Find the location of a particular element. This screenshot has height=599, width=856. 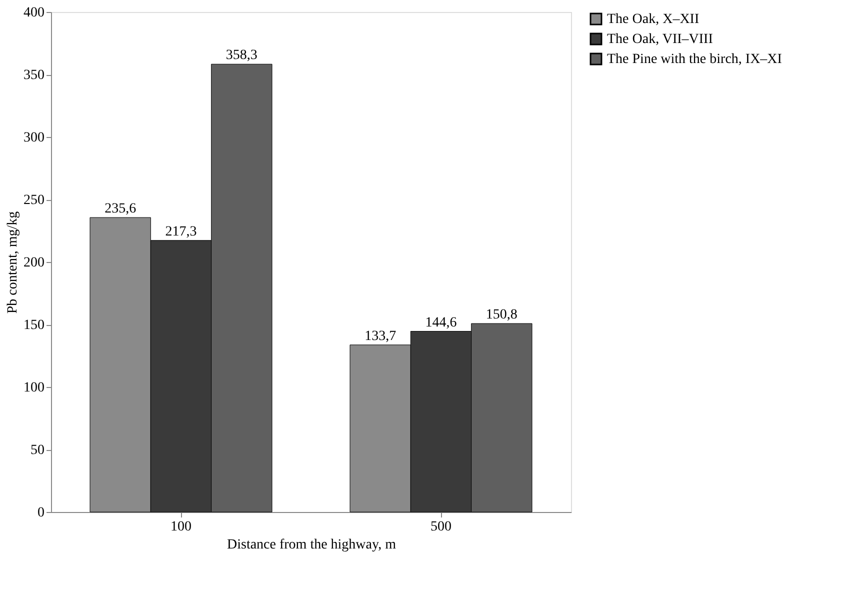

x-axis-title: Distance from the highway, m is located at coordinates (311, 545).